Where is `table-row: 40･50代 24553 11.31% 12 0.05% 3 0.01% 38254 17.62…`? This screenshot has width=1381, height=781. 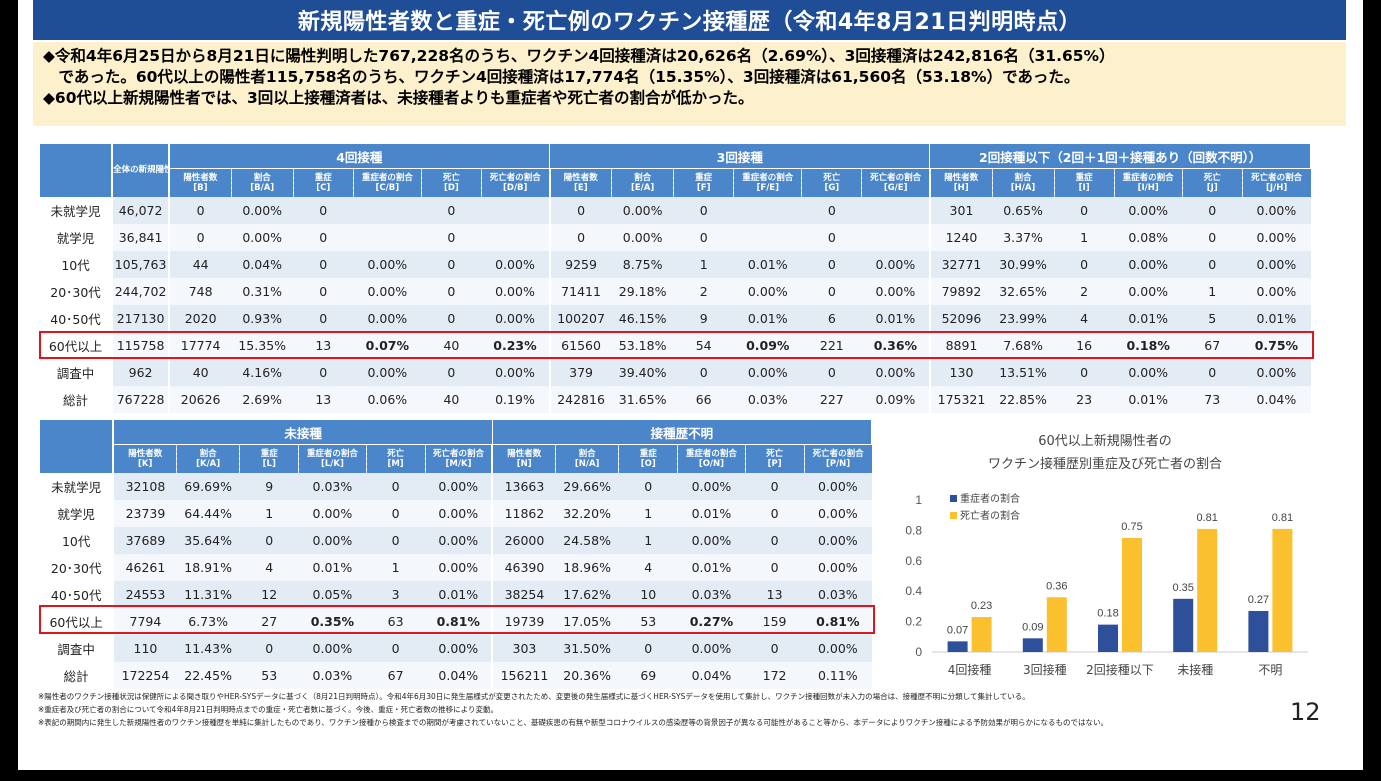
table-row: 40･50代 24553 11.31% 12 0.05% 3 0.01% 38254 17.62… is located at coordinates (456, 594).